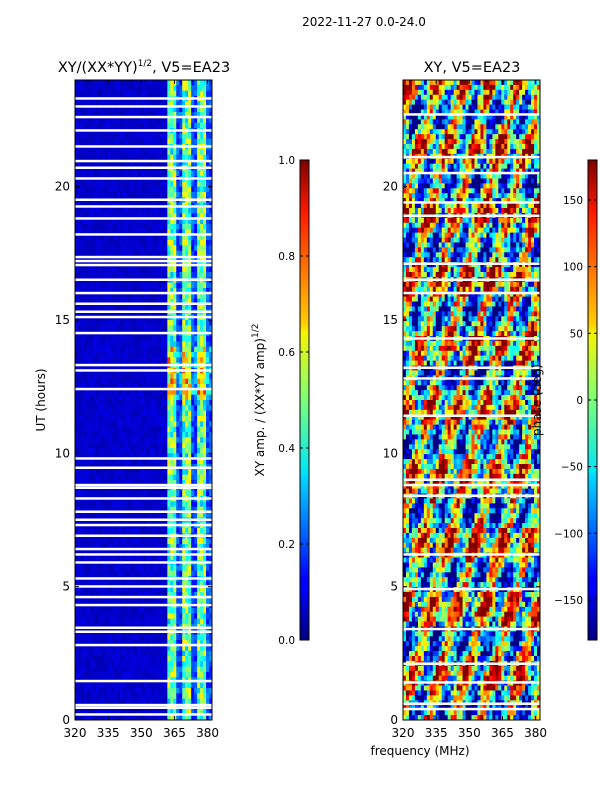 The width and height of the screenshot is (600, 804). Describe the element at coordinates (41, 399) in the screenshot. I see `amplitude-y-axis-label: UT (hours)` at that location.